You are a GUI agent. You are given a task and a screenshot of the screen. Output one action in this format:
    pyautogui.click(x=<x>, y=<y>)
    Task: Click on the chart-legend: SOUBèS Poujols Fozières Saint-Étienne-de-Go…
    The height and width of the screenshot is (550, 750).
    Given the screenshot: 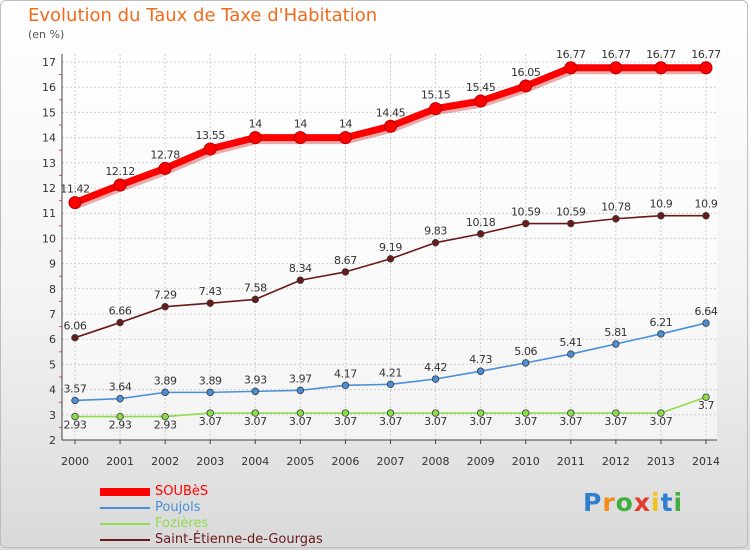 What is the action you would take?
    pyautogui.click(x=250, y=516)
    